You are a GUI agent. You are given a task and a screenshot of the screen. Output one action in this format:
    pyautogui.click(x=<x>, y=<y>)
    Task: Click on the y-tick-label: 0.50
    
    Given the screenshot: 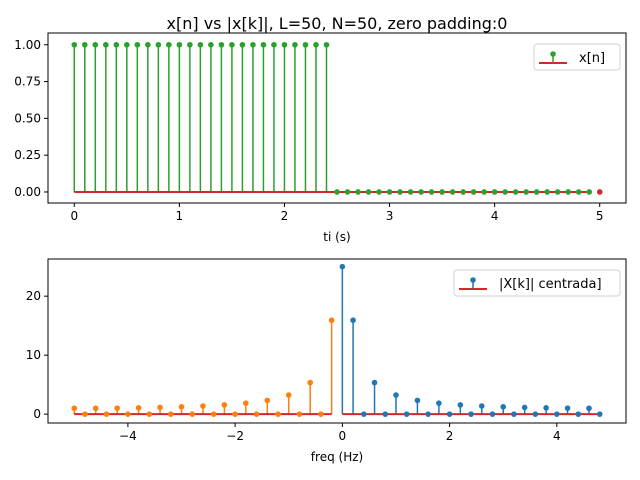 What is the action you would take?
    pyautogui.click(x=27, y=118)
    